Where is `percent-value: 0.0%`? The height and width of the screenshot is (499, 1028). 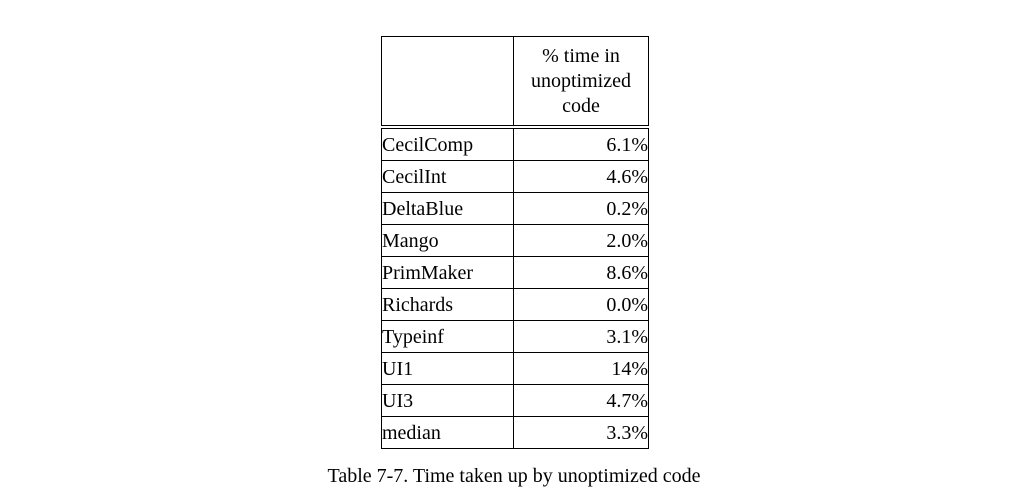
percent-value: 0.0% is located at coordinates (581, 304).